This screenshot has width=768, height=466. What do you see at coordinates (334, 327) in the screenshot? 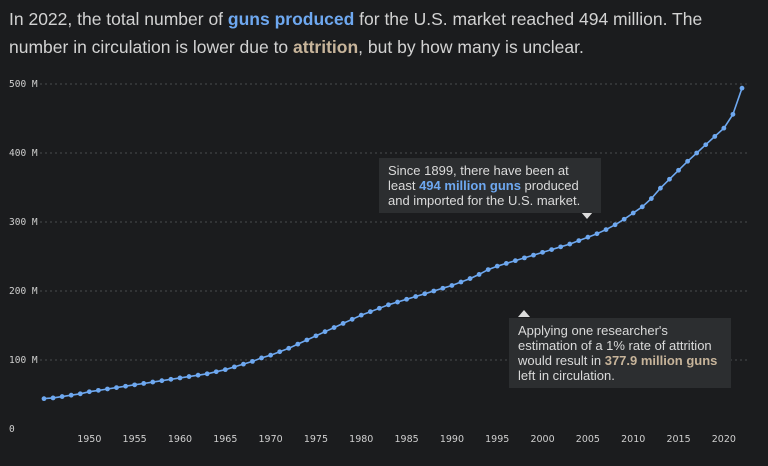
I see `data-point-1977` at bounding box center [334, 327].